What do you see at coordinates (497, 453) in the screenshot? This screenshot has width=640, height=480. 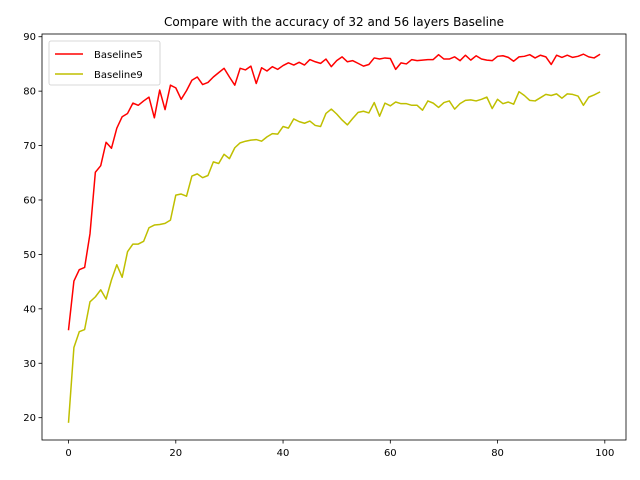 I see `x-tick-label: 80` at bounding box center [497, 453].